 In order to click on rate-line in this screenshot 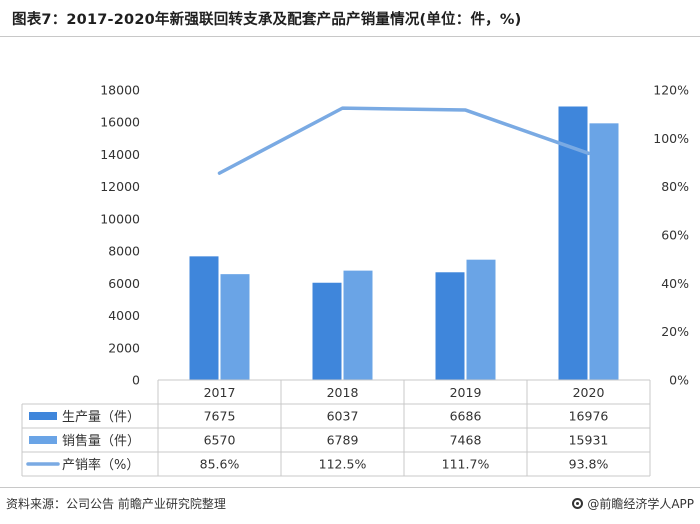, I will do `click(404, 140)`.